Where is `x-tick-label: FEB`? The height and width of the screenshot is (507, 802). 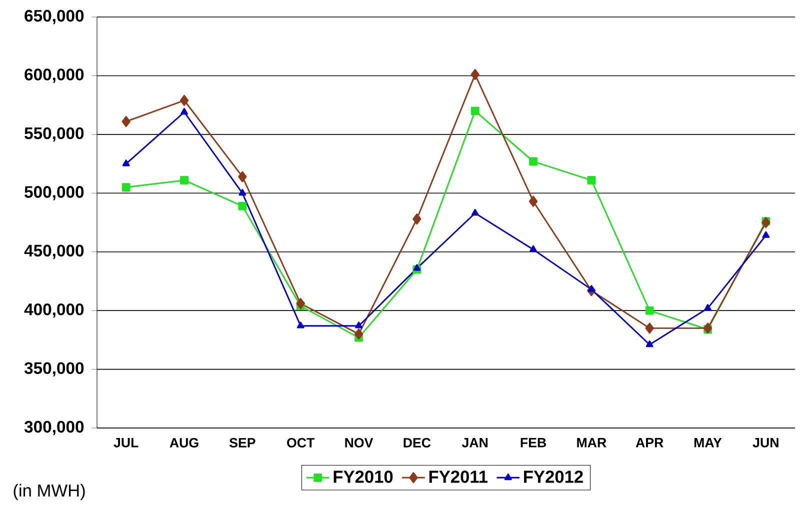 x-tick-label: FEB is located at coordinates (533, 443).